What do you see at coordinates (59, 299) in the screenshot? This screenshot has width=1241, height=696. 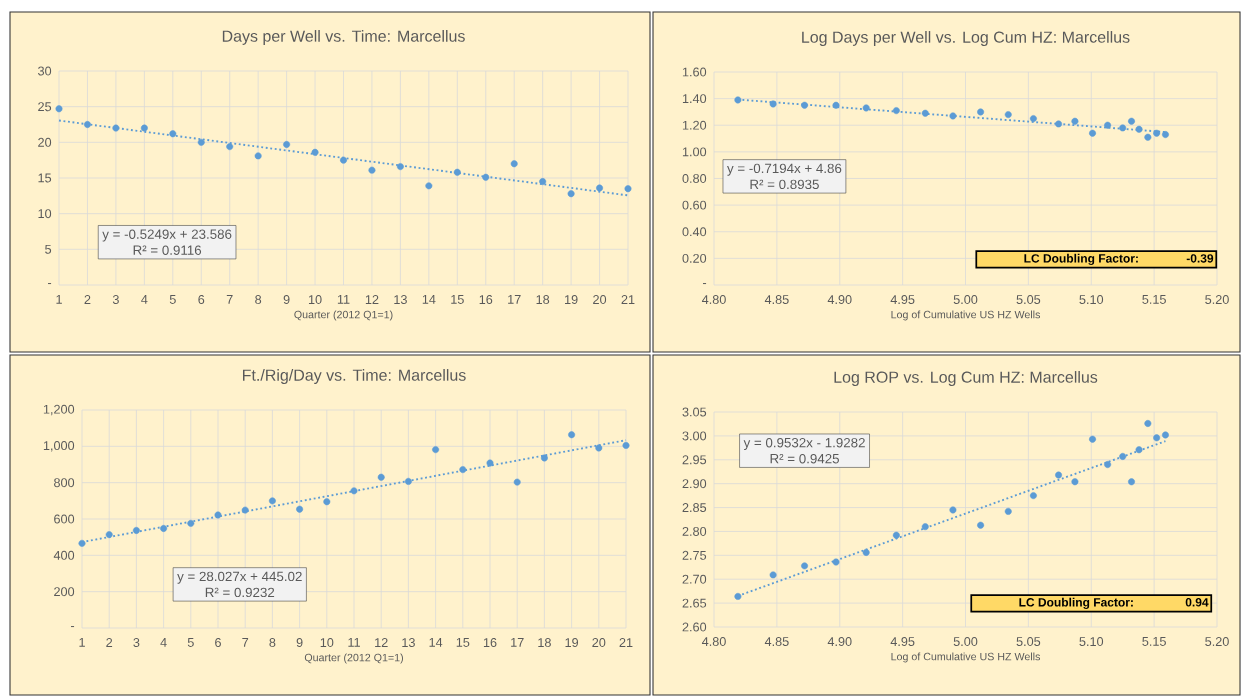 I see `x-tick-label: 1` at bounding box center [59, 299].